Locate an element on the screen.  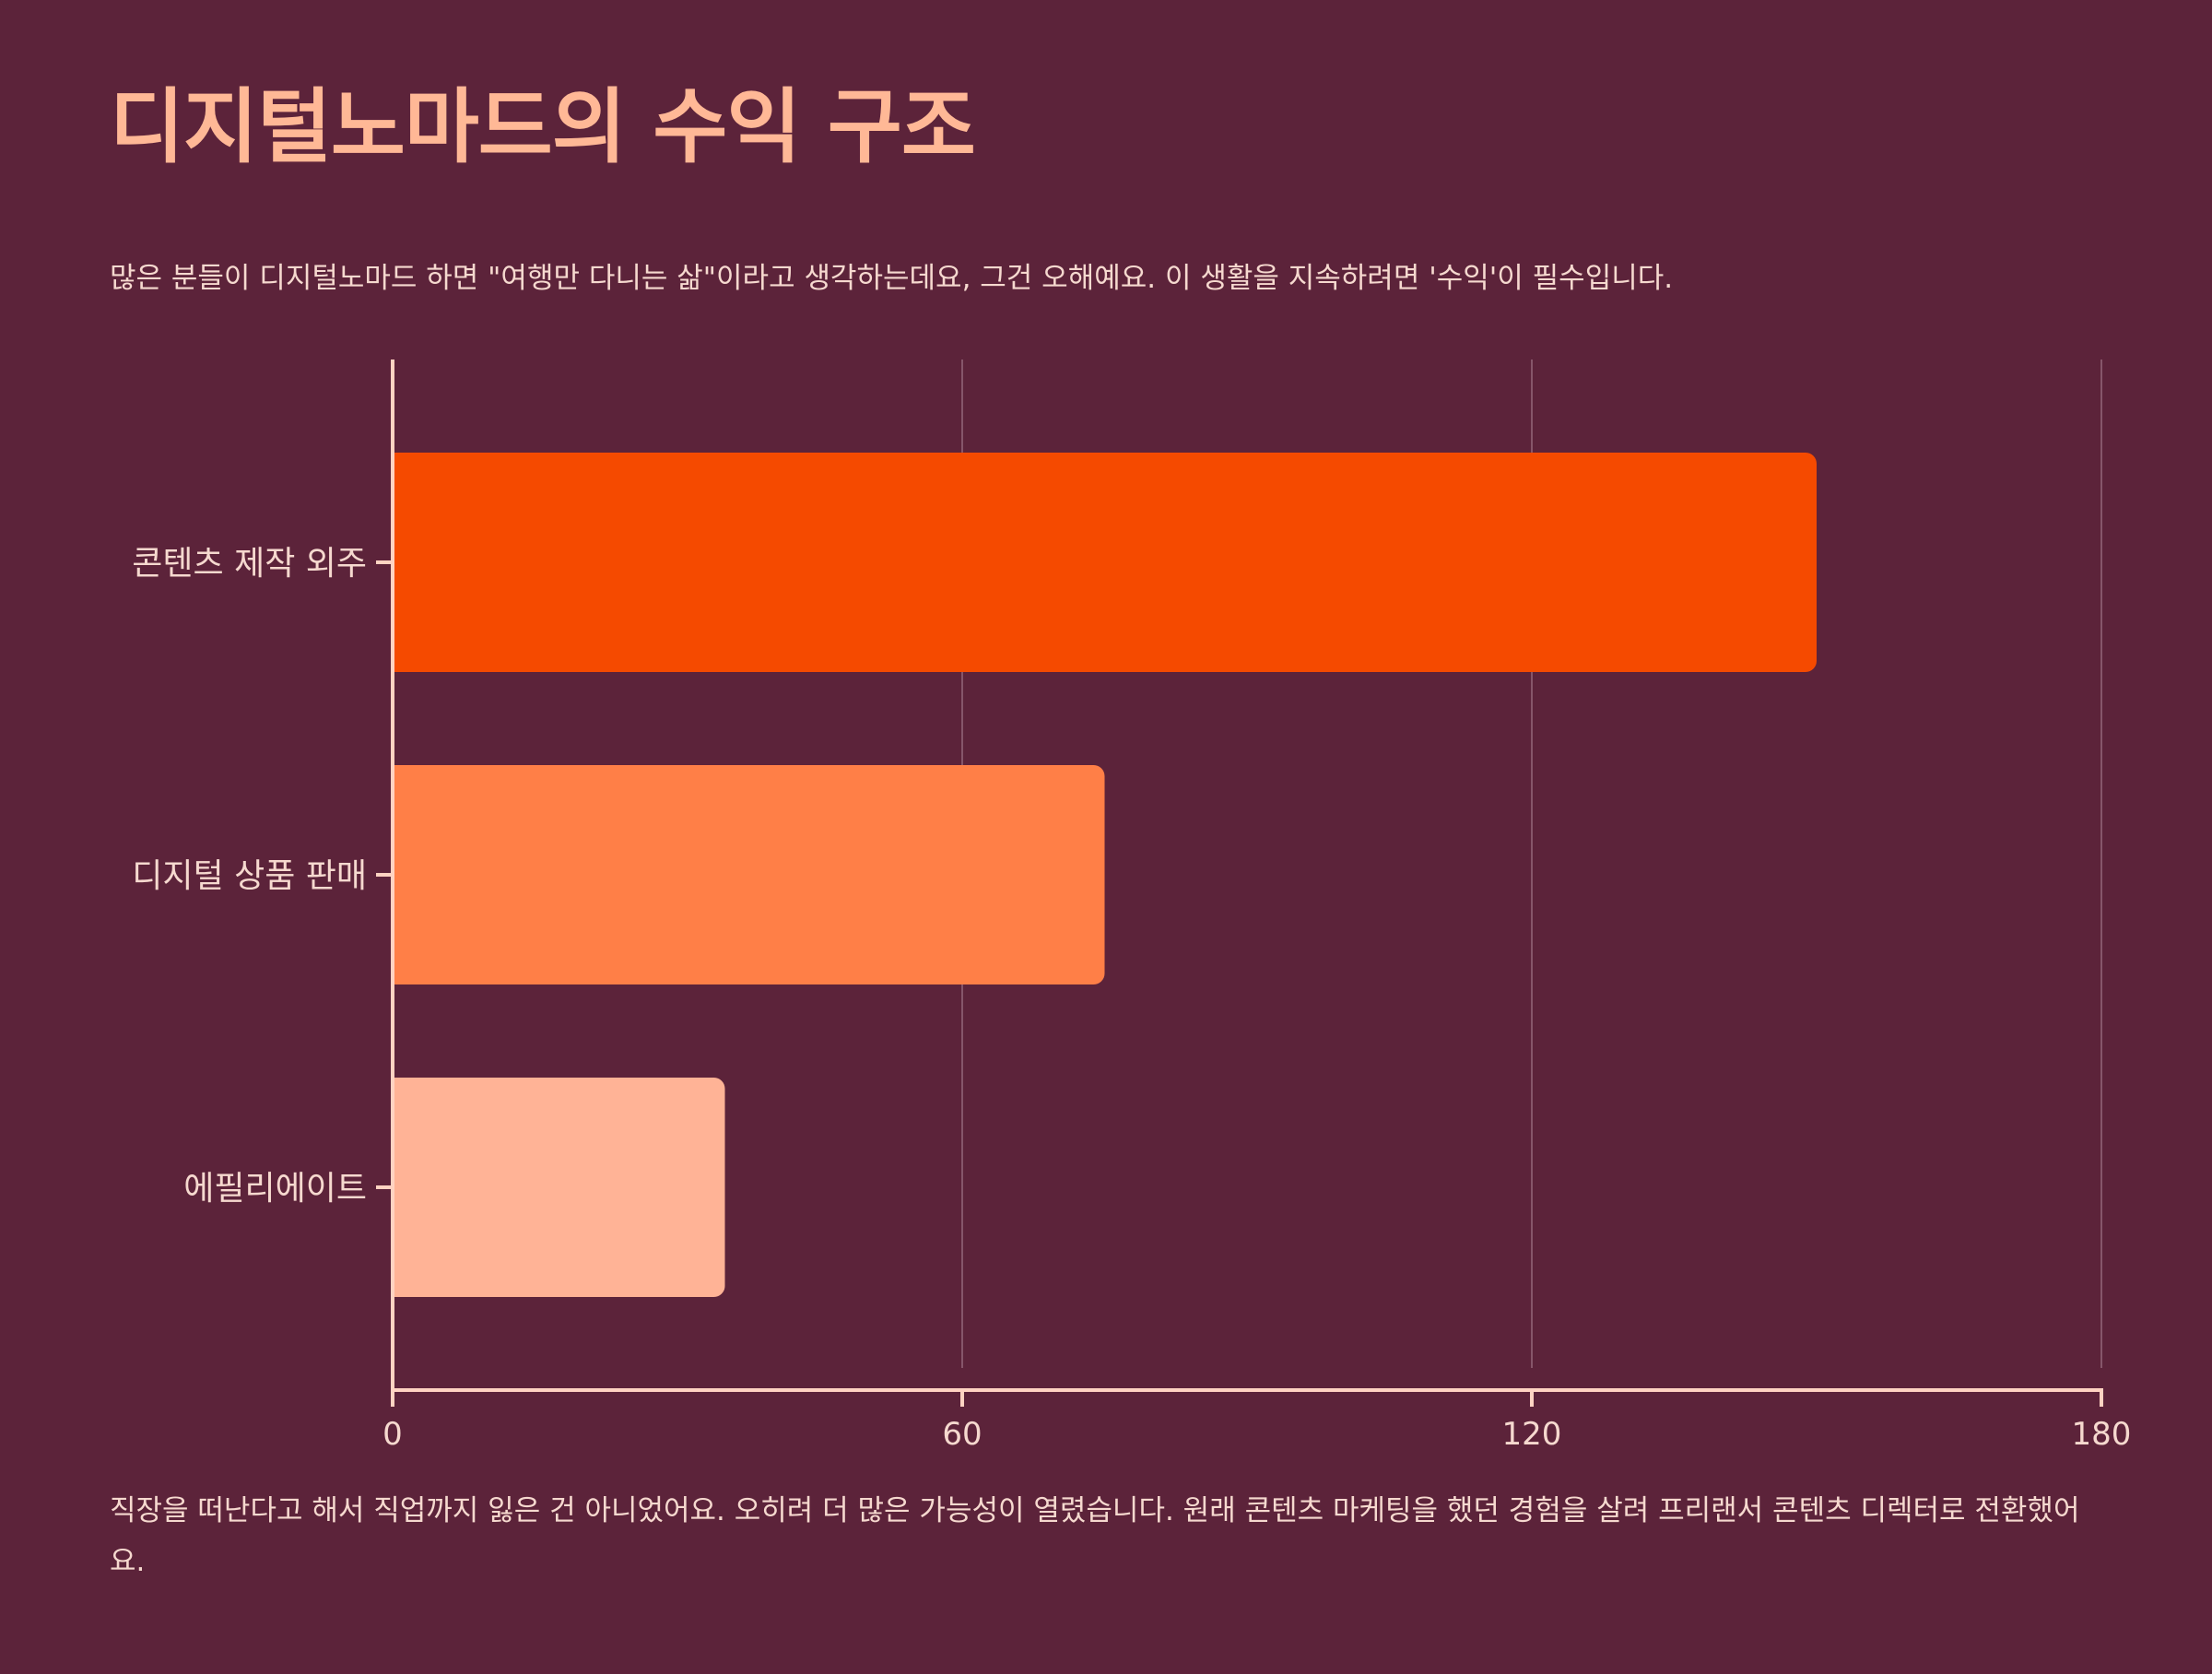
category-label-2: 에필리에이트 is located at coordinates (275, 1189).